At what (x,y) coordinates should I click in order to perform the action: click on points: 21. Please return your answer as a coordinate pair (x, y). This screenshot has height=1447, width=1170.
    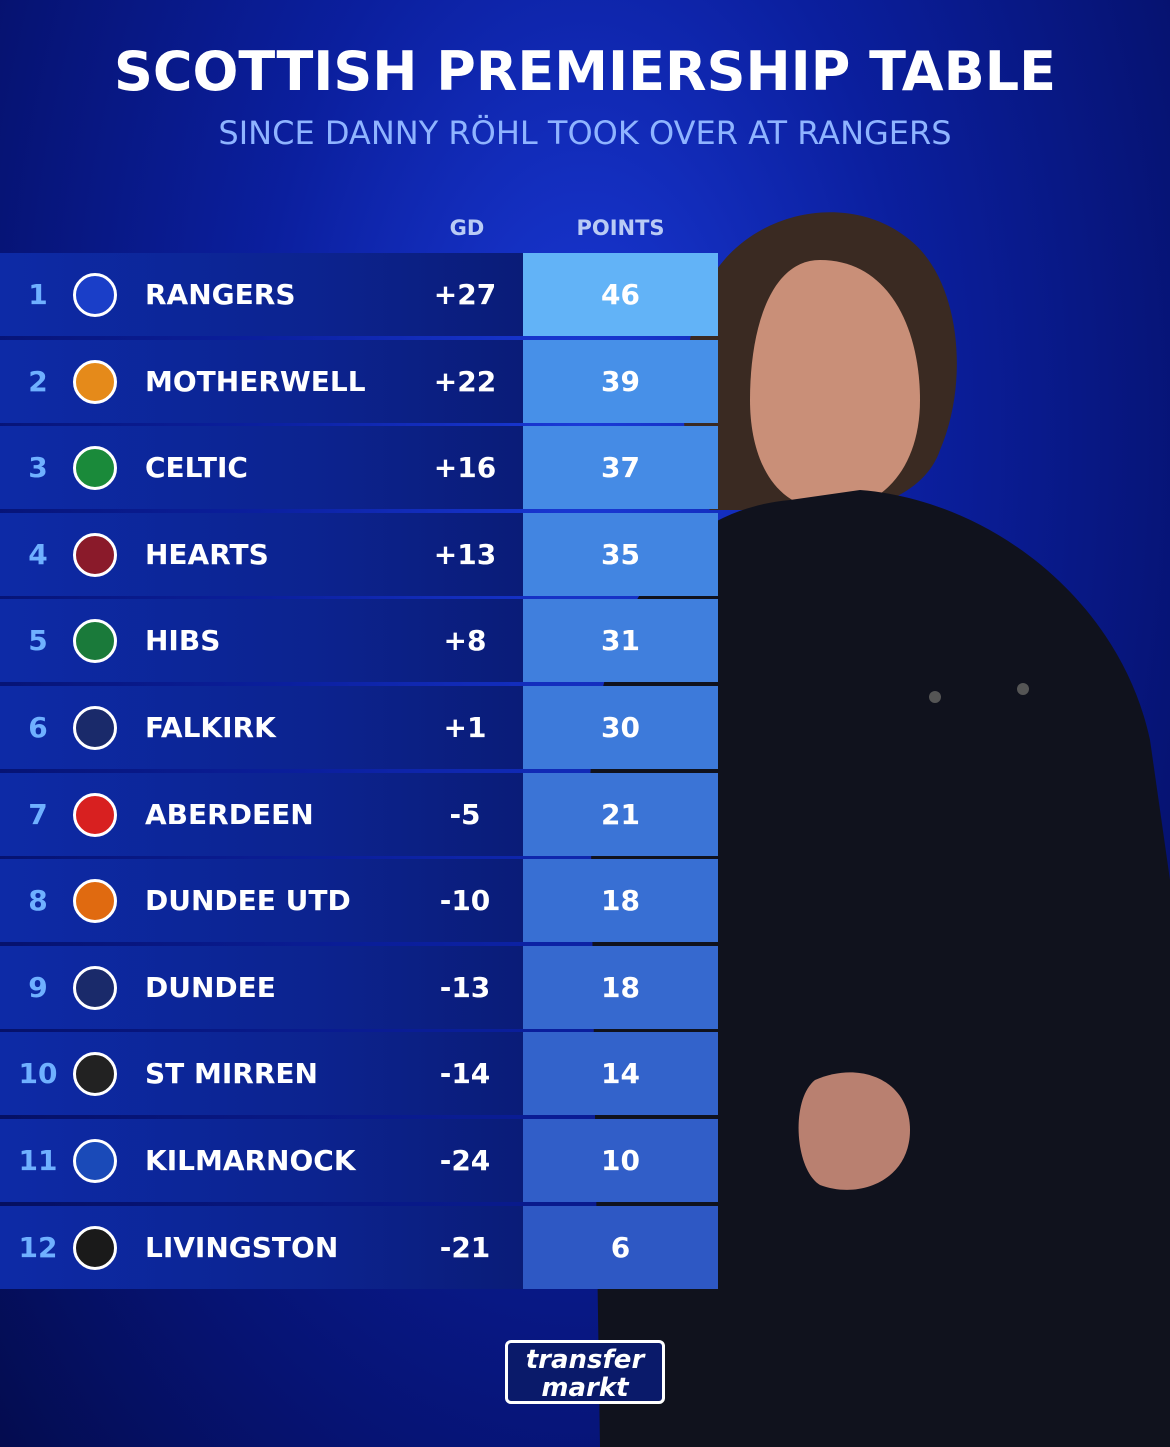
    Looking at the image, I should click on (620, 814).